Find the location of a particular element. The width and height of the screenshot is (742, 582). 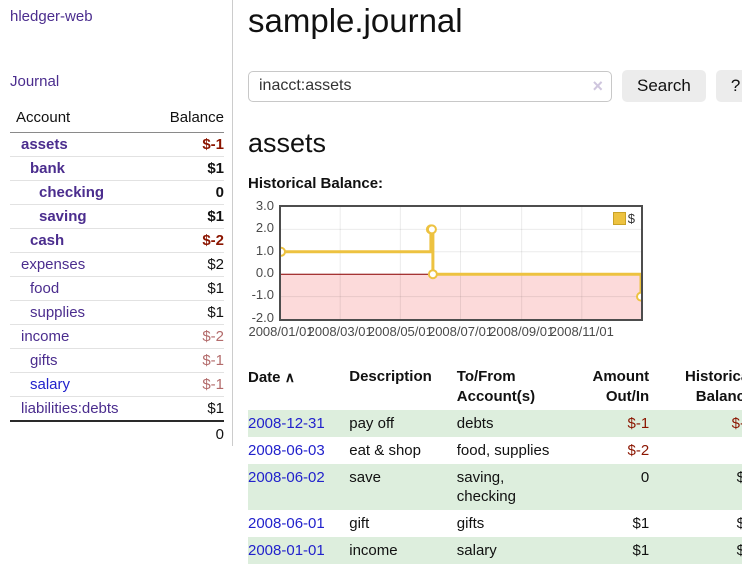

search-box: × is located at coordinates (430, 86).